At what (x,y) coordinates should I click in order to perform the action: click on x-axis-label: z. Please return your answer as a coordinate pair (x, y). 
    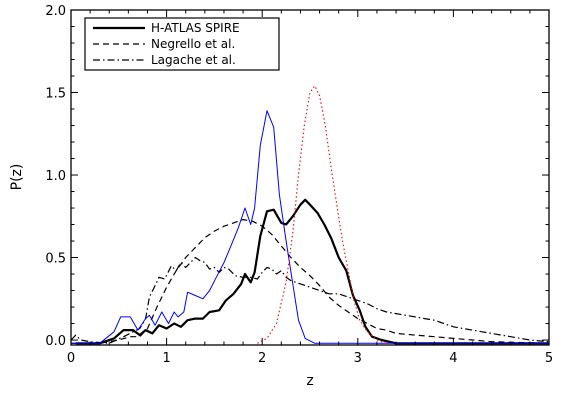
    Looking at the image, I should click on (309, 381).